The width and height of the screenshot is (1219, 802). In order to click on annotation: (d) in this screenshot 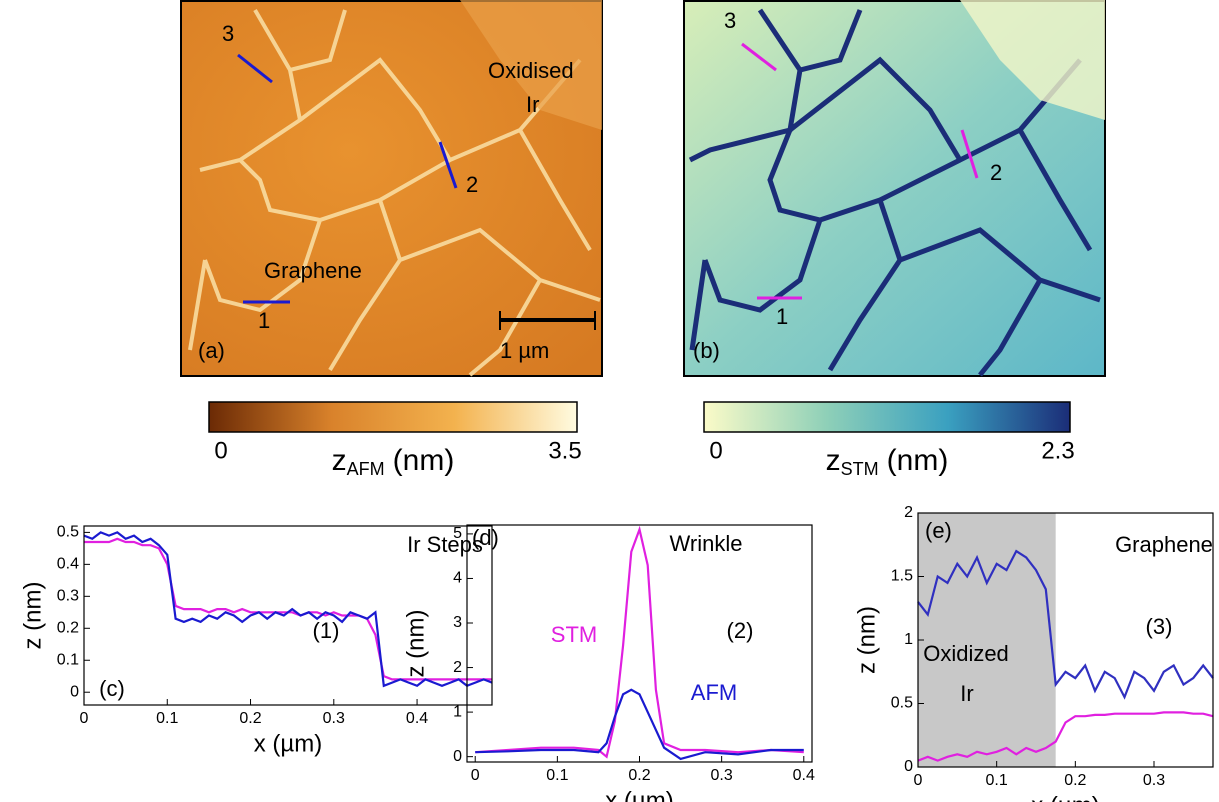, I will do `click(485, 537)`.